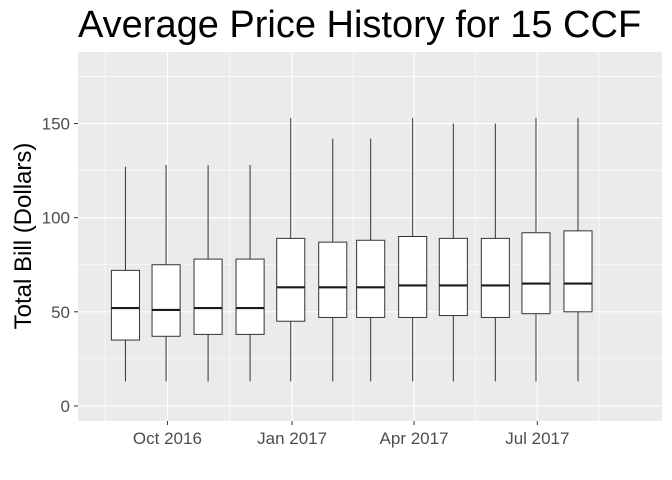 This screenshot has height=480, width=672. Describe the element at coordinates (414, 438) in the screenshot. I see `x-tick-label: Apr 2017` at that location.